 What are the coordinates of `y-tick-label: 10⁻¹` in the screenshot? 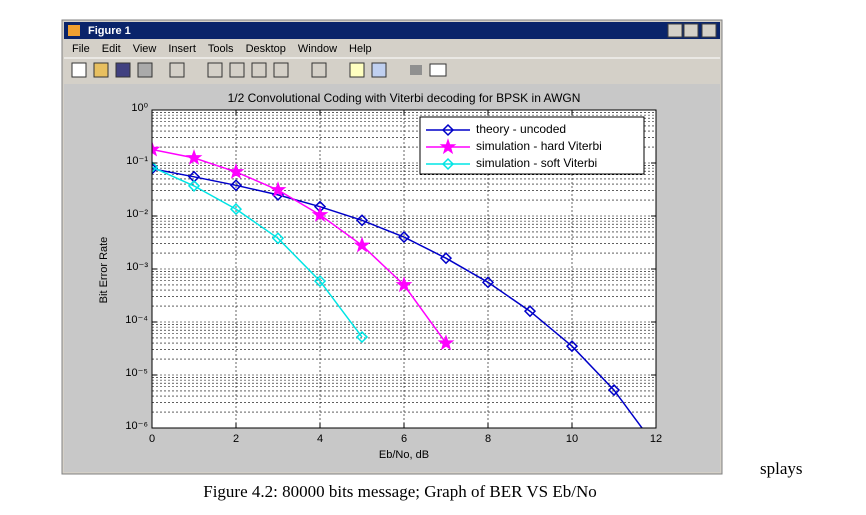 It's located at (137, 161).